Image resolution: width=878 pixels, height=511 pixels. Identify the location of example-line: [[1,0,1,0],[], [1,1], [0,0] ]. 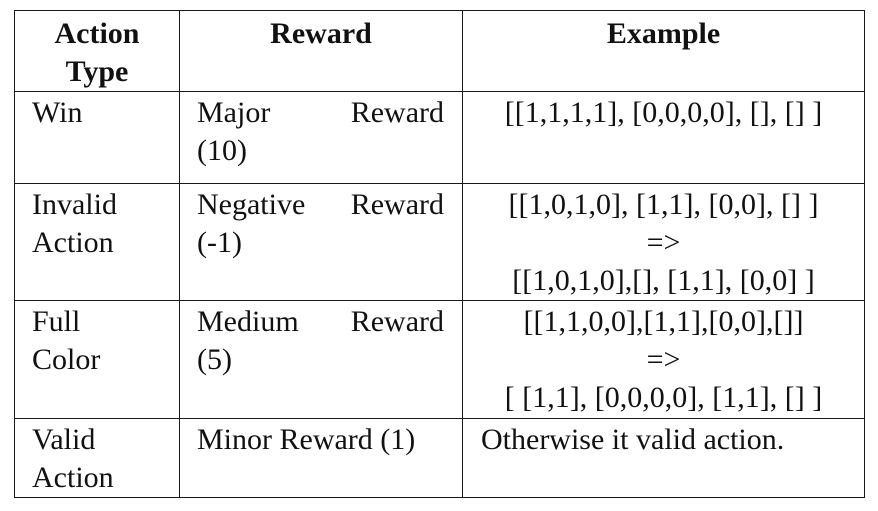
(663, 280).